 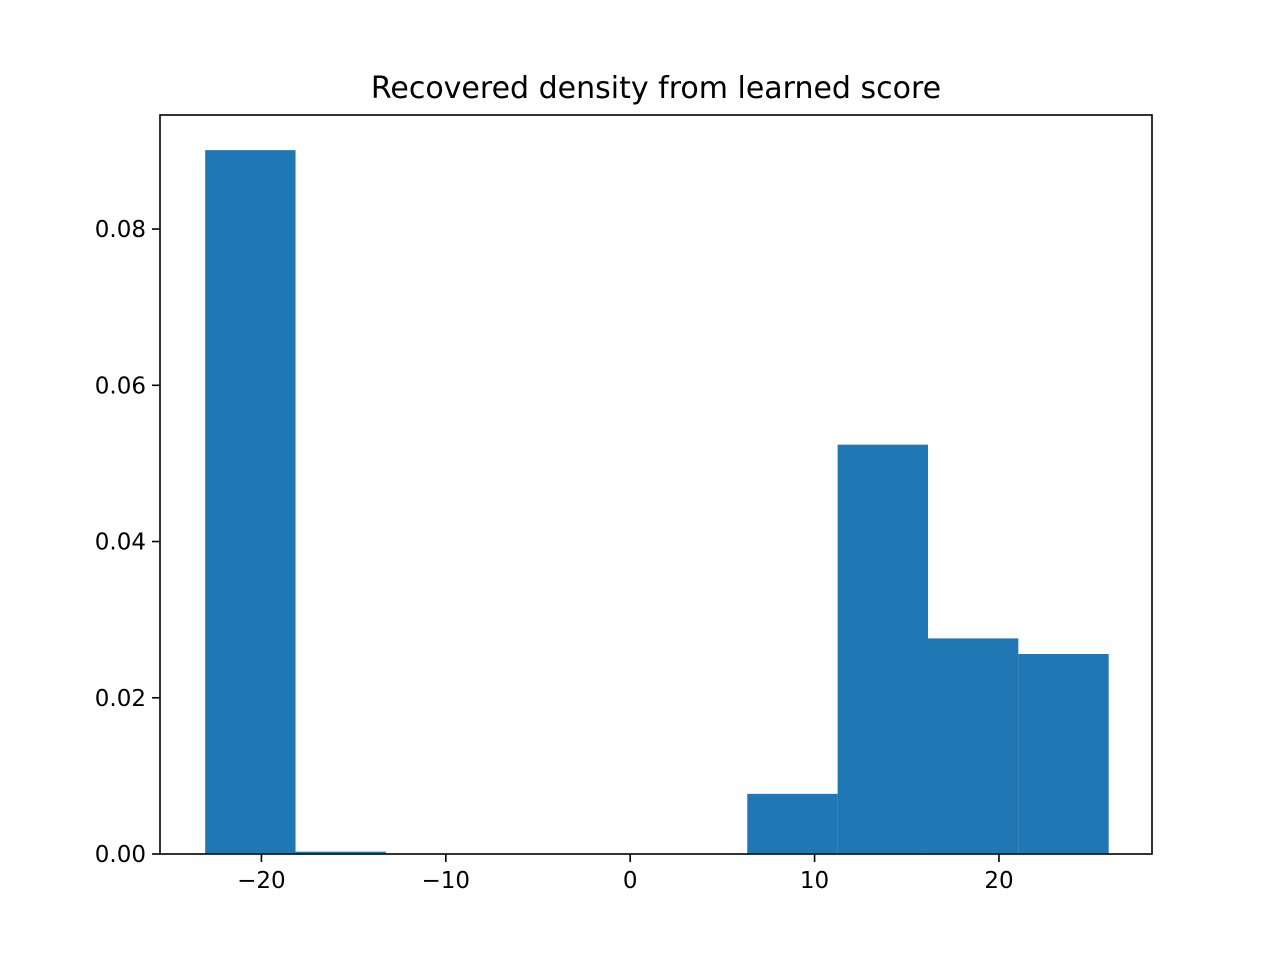 I want to click on y-tick-label: 0.06, so click(x=120, y=386).